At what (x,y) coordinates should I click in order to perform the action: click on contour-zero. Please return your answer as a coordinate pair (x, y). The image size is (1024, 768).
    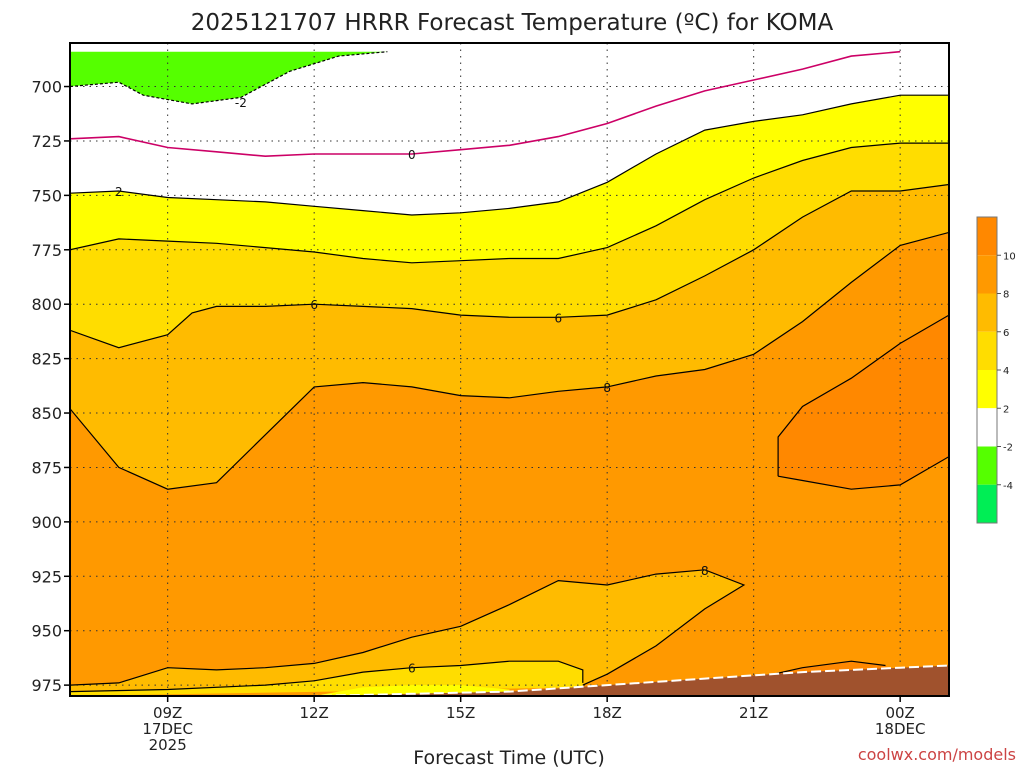
    Looking at the image, I should click on (485, 104).